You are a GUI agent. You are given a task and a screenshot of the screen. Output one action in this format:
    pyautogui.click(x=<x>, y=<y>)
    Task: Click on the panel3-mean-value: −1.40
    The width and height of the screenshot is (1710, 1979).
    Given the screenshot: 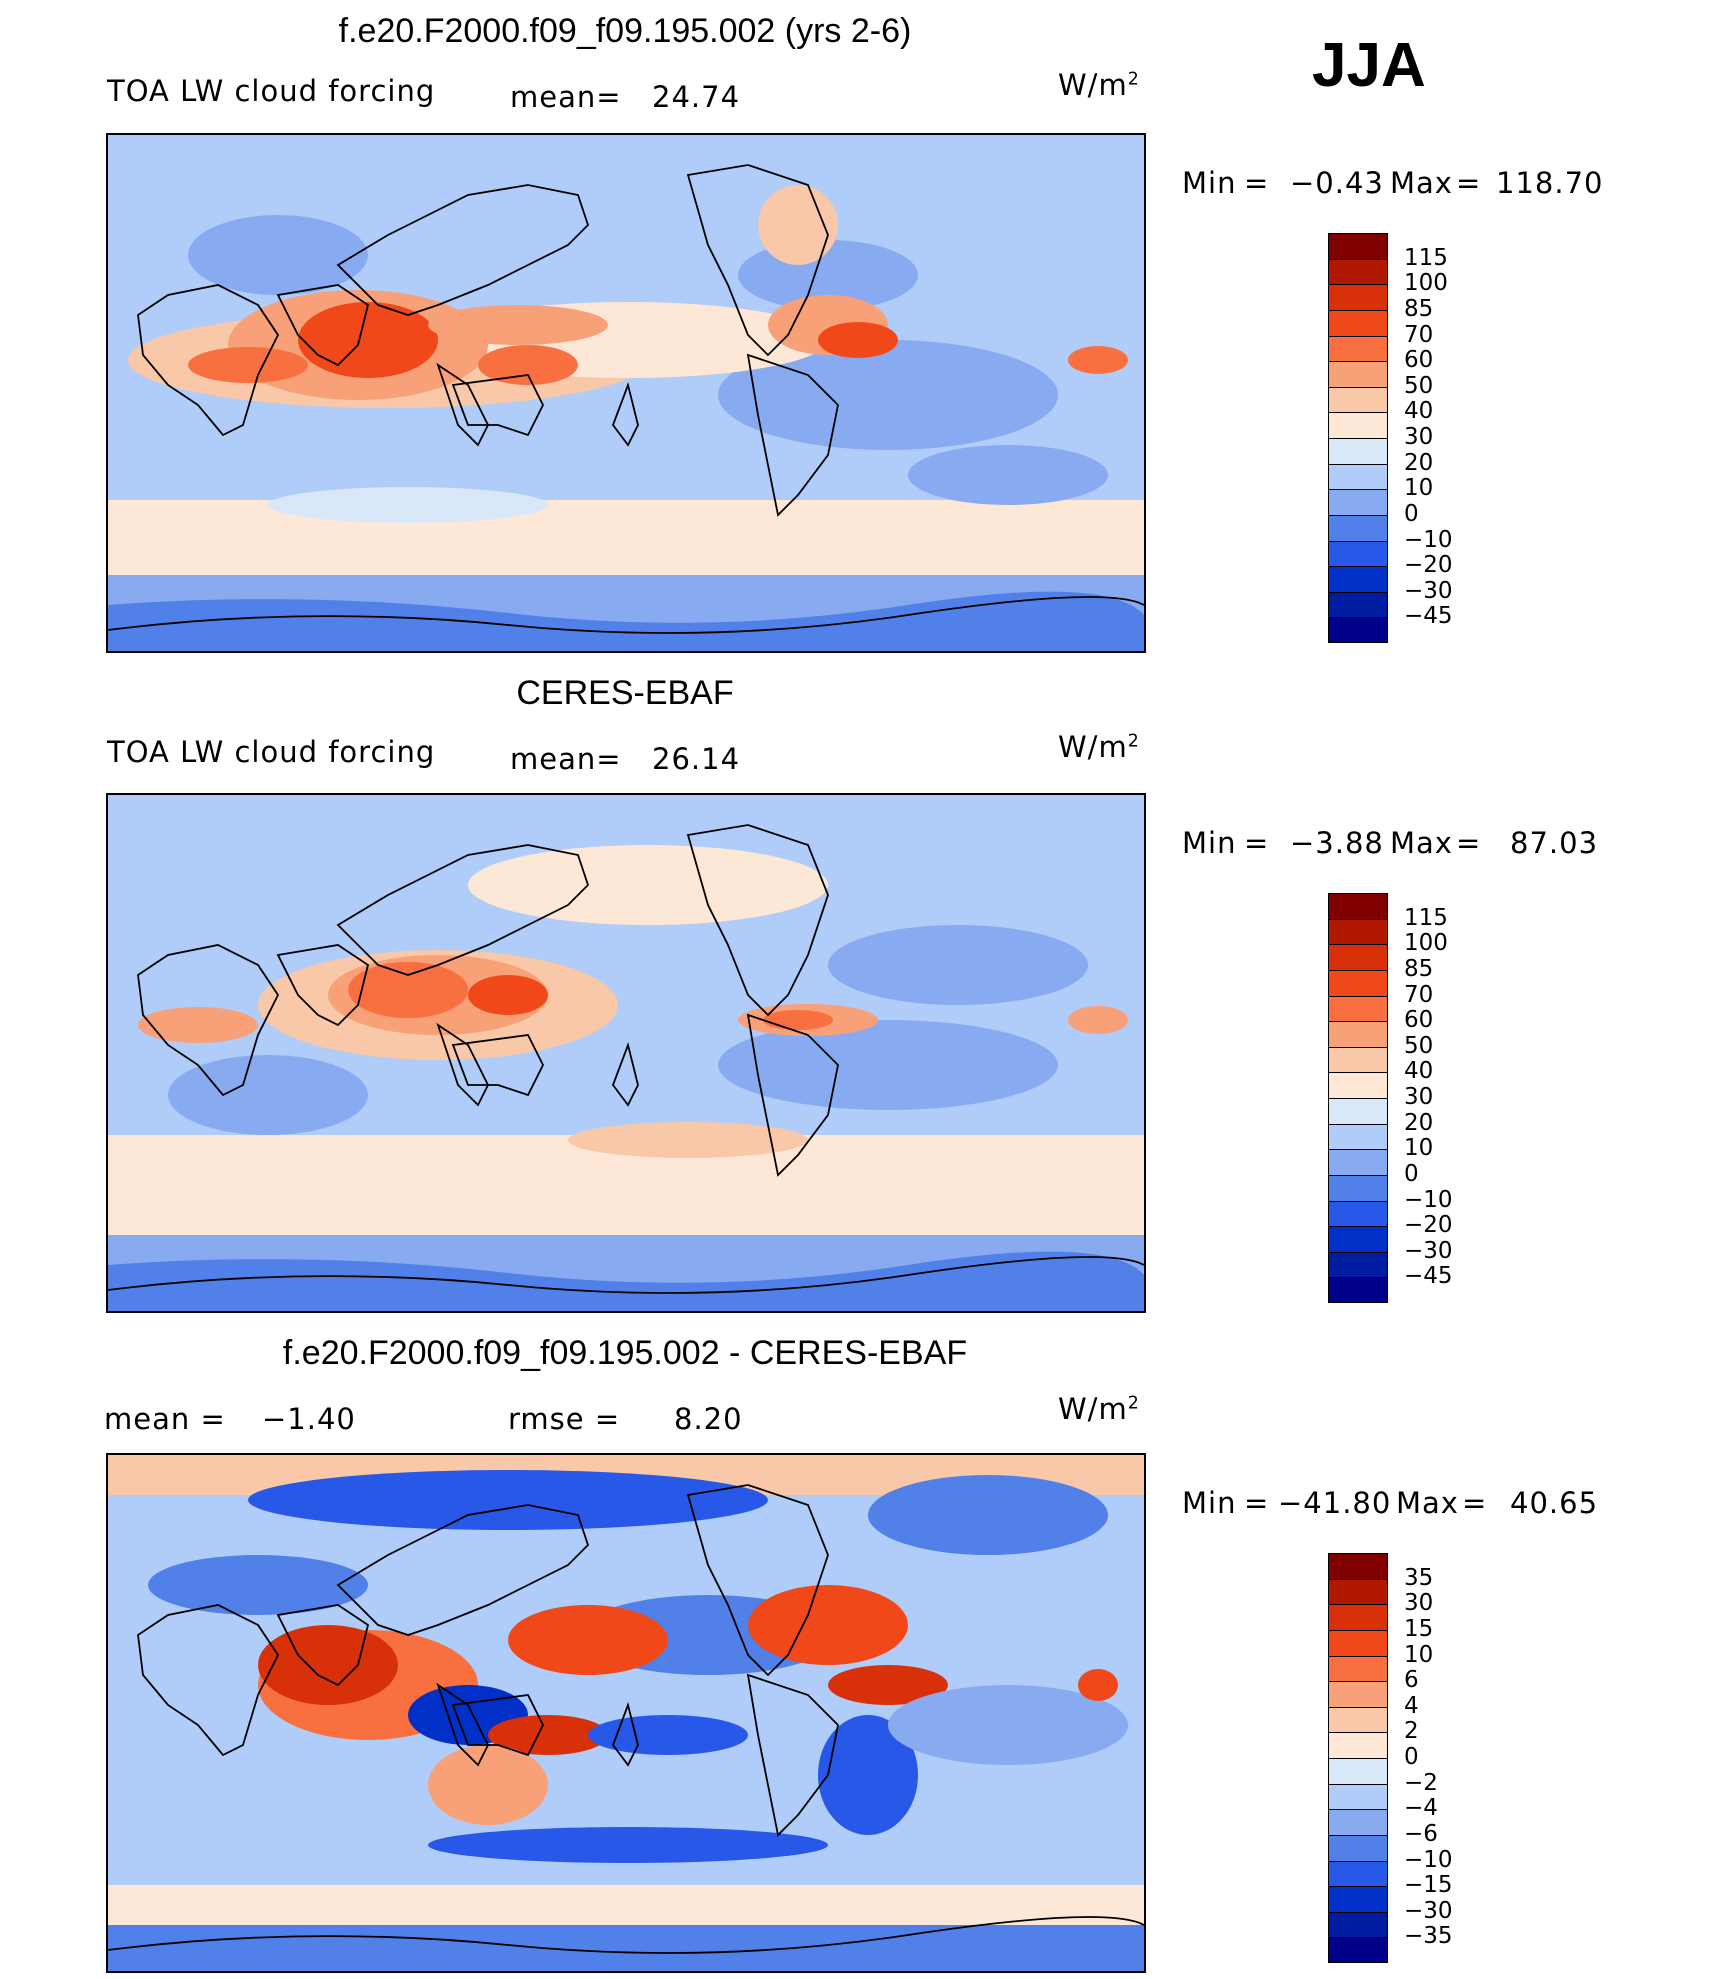 What is the action you would take?
    pyautogui.click(x=309, y=1419)
    